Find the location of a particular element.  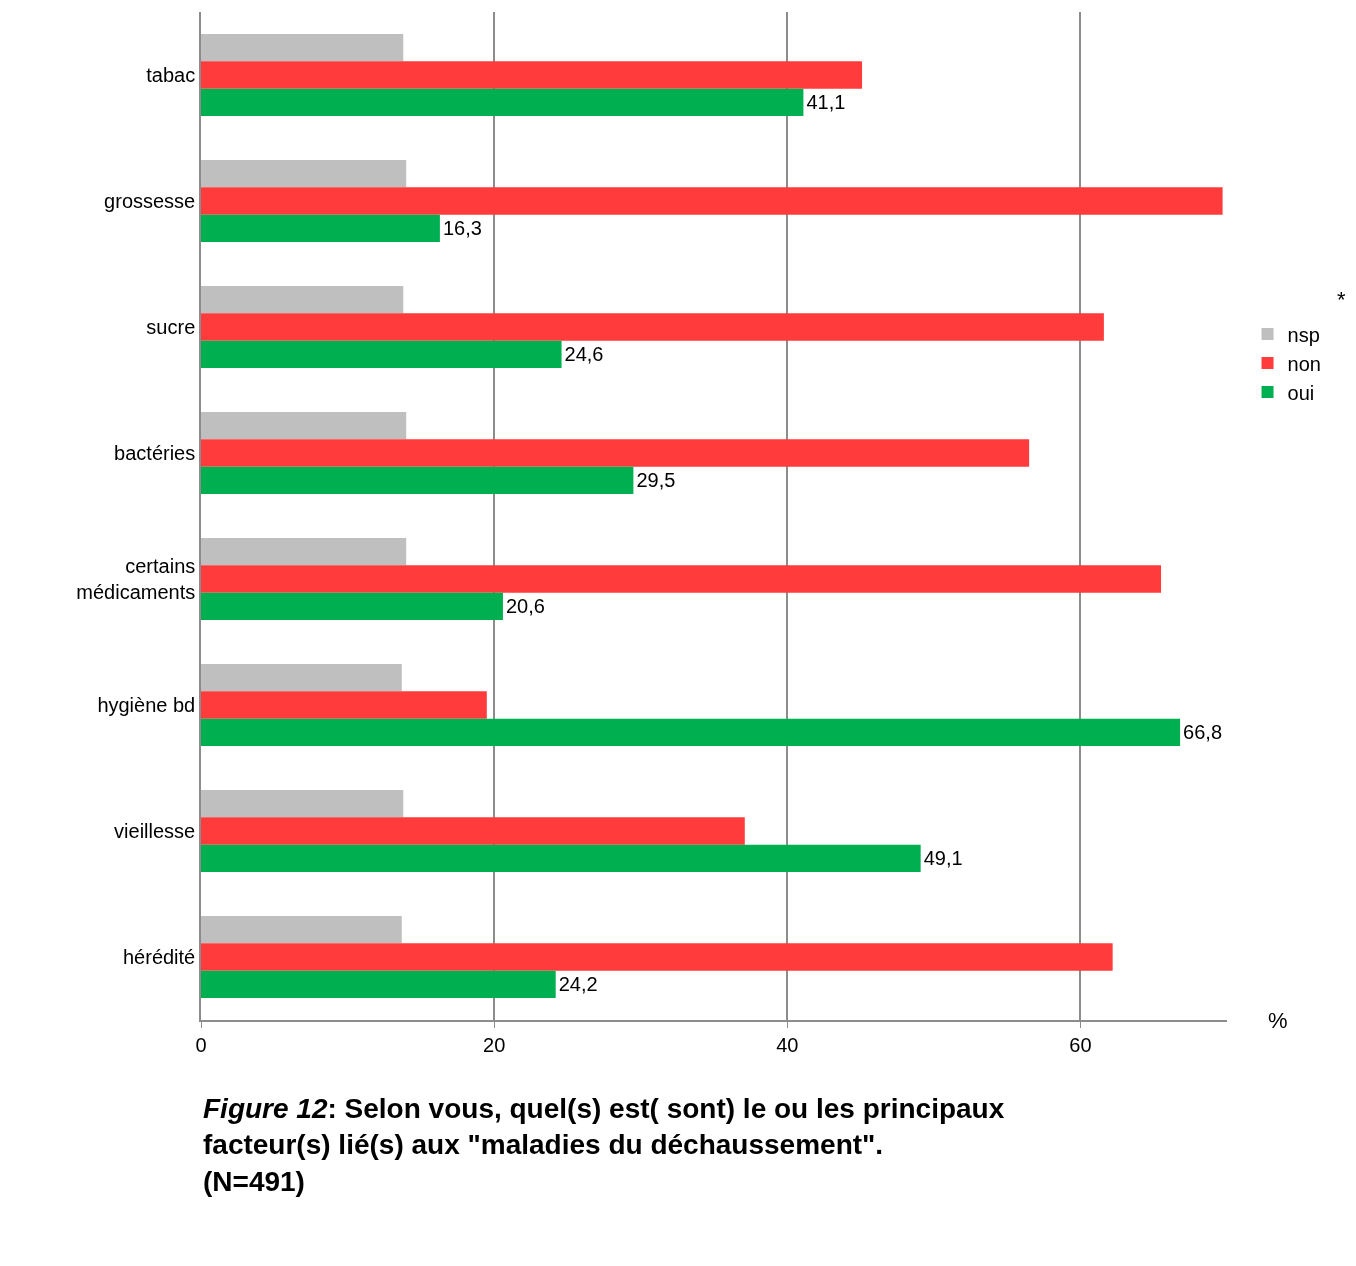

data-label: 16,3 is located at coordinates (462, 228).